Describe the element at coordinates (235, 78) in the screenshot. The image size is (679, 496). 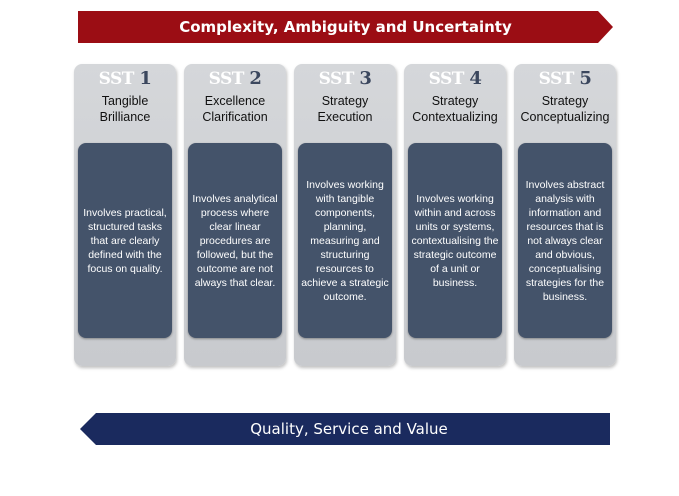
I see `sst-heading: SST 2` at that location.